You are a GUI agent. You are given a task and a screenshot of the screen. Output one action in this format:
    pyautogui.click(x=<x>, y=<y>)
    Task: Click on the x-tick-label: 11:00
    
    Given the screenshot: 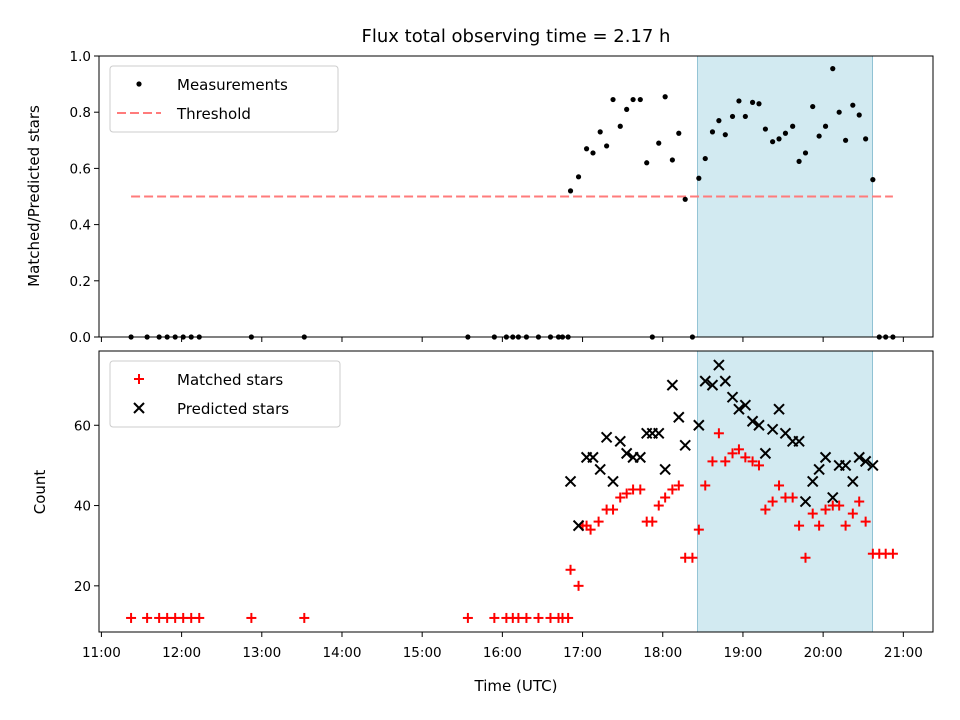 What is the action you would take?
    pyautogui.click(x=101, y=653)
    